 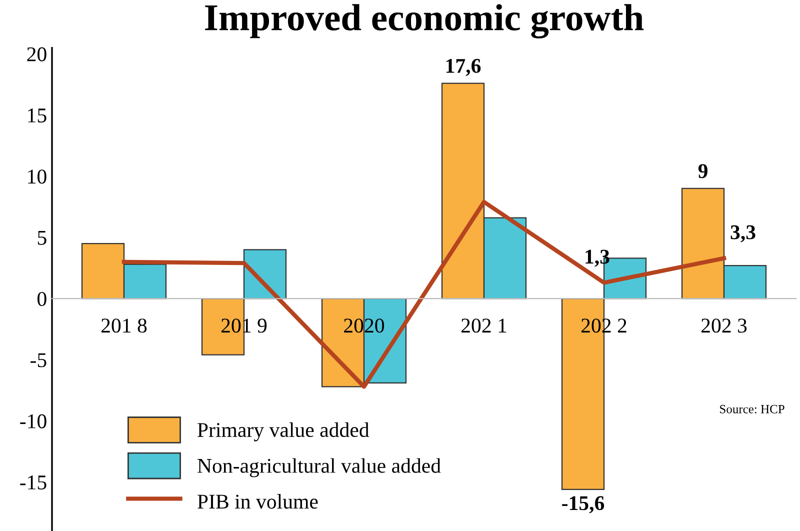 What do you see at coordinates (483, 325) in the screenshot?
I see `x-tick-label: 202 1` at bounding box center [483, 325].